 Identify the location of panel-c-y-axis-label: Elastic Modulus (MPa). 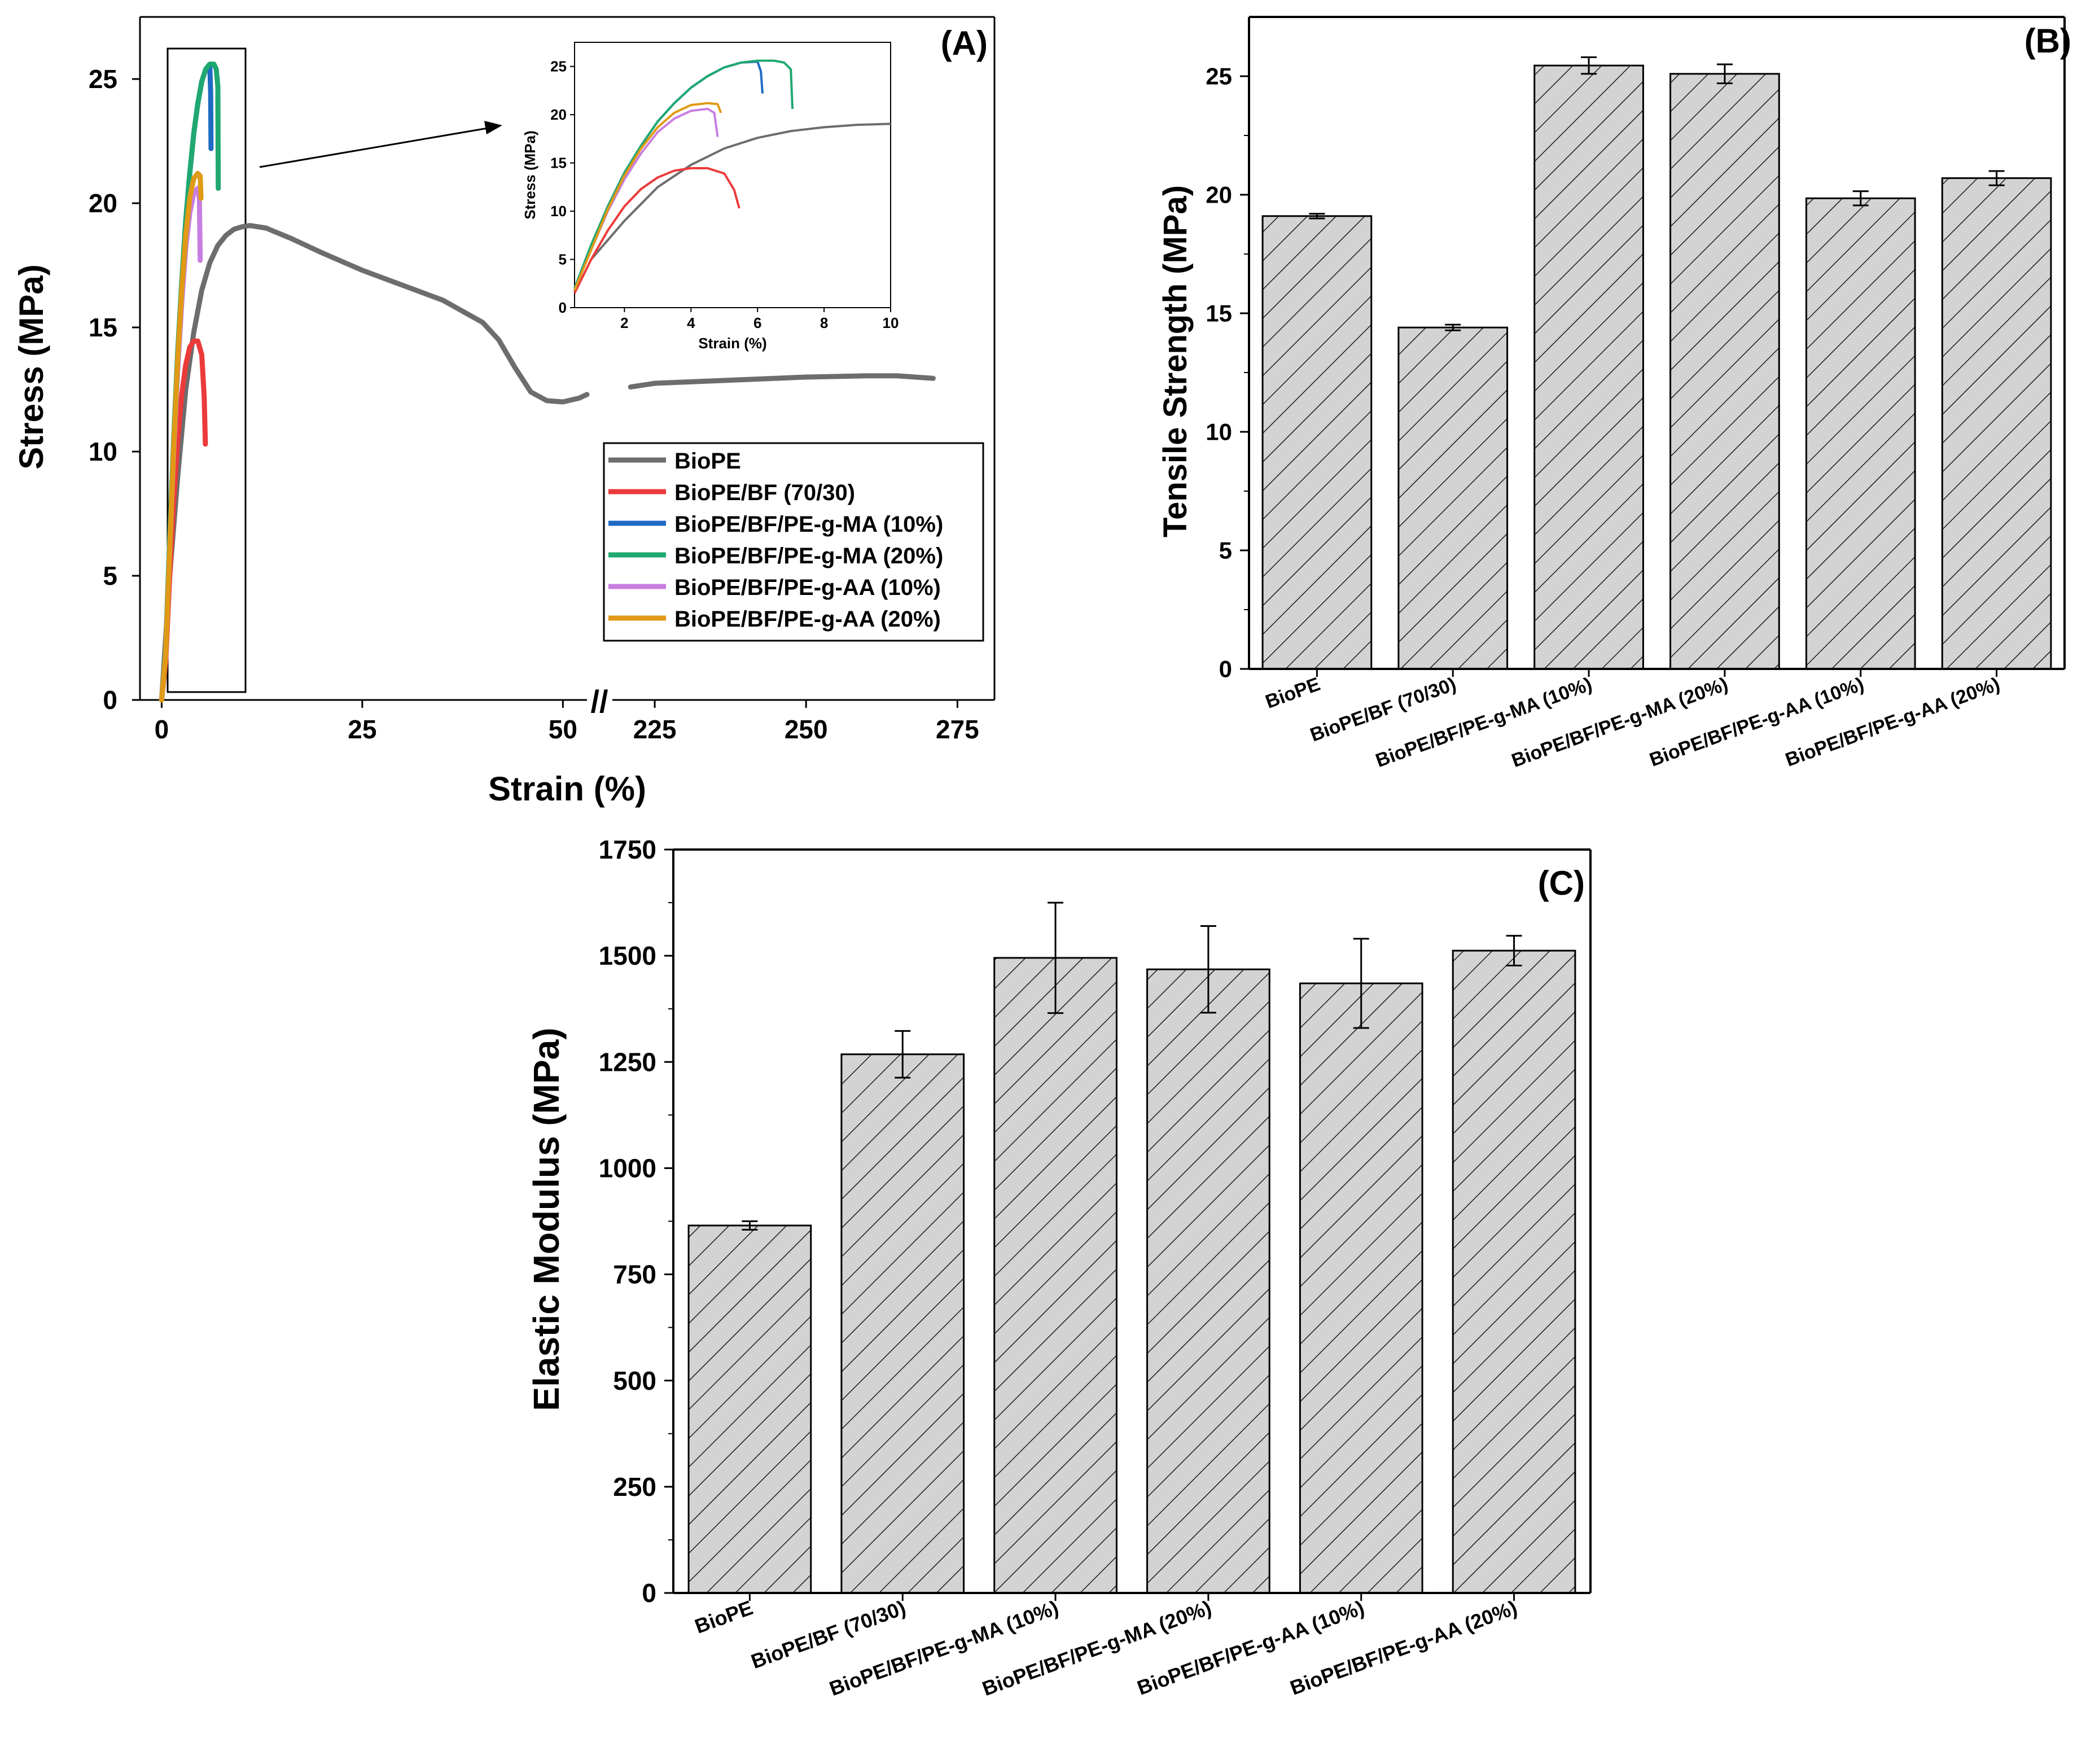
(547, 1219).